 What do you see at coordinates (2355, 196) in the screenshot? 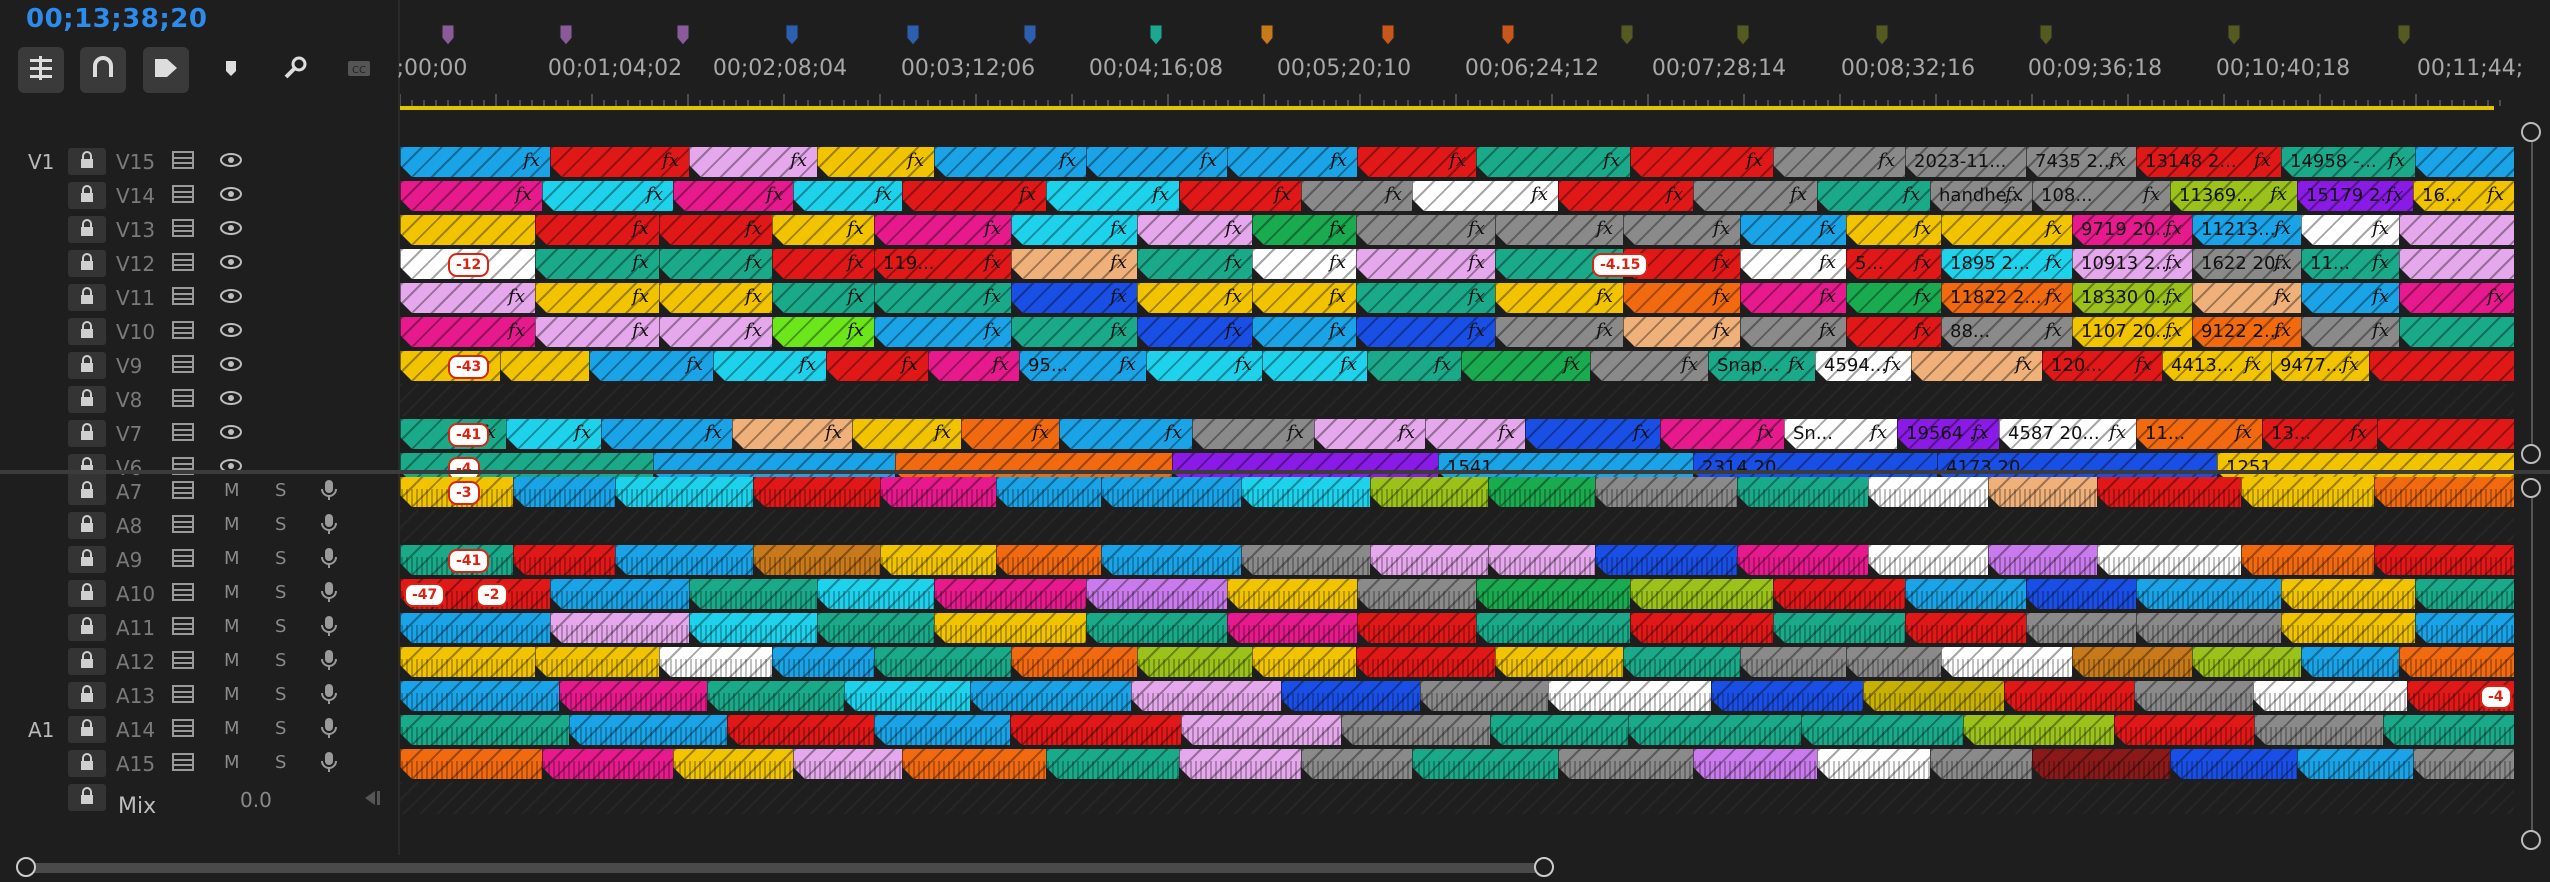
I see `video-clip: 15179 2... fx` at bounding box center [2355, 196].